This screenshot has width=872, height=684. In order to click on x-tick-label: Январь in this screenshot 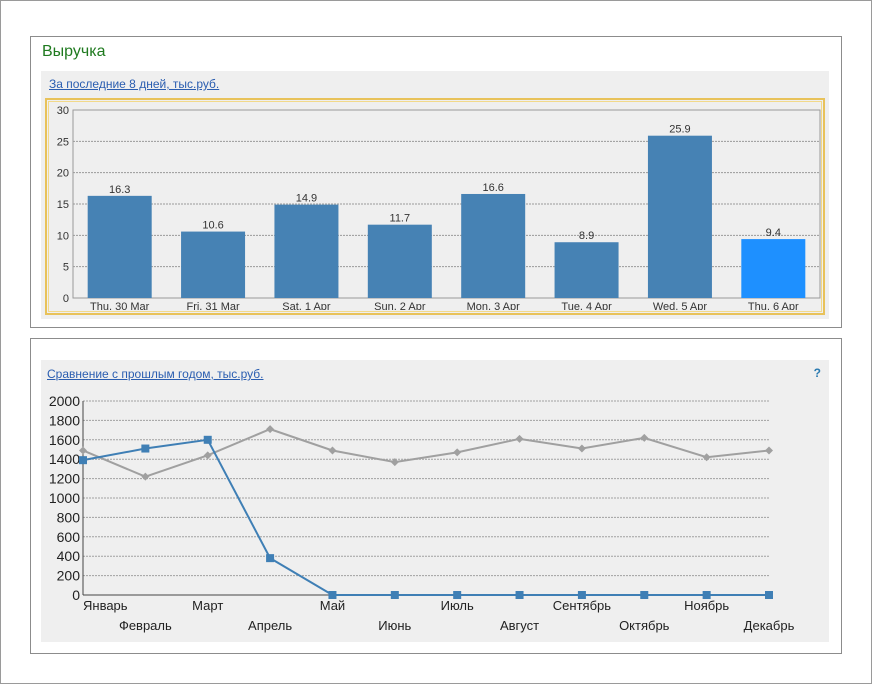, I will do `click(105, 605)`.